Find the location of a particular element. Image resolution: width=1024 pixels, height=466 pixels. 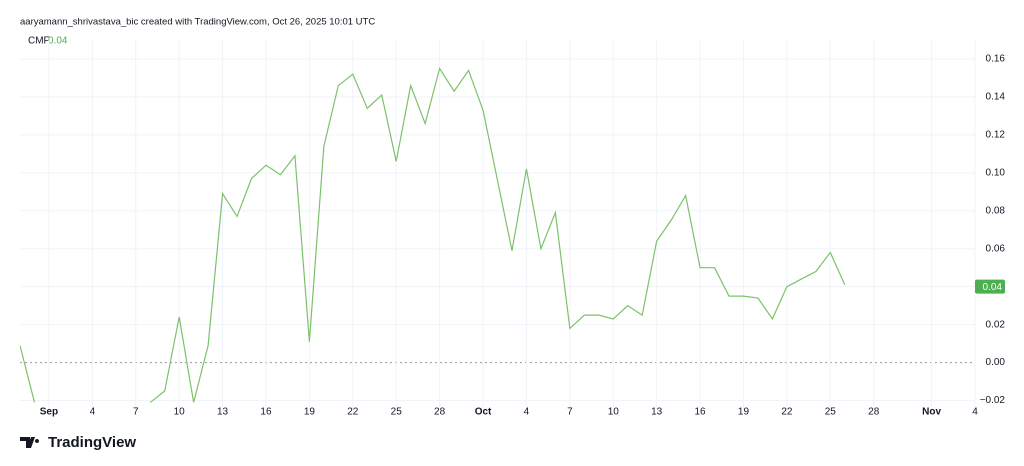

y-tick-label: 0.00 is located at coordinates (996, 362).